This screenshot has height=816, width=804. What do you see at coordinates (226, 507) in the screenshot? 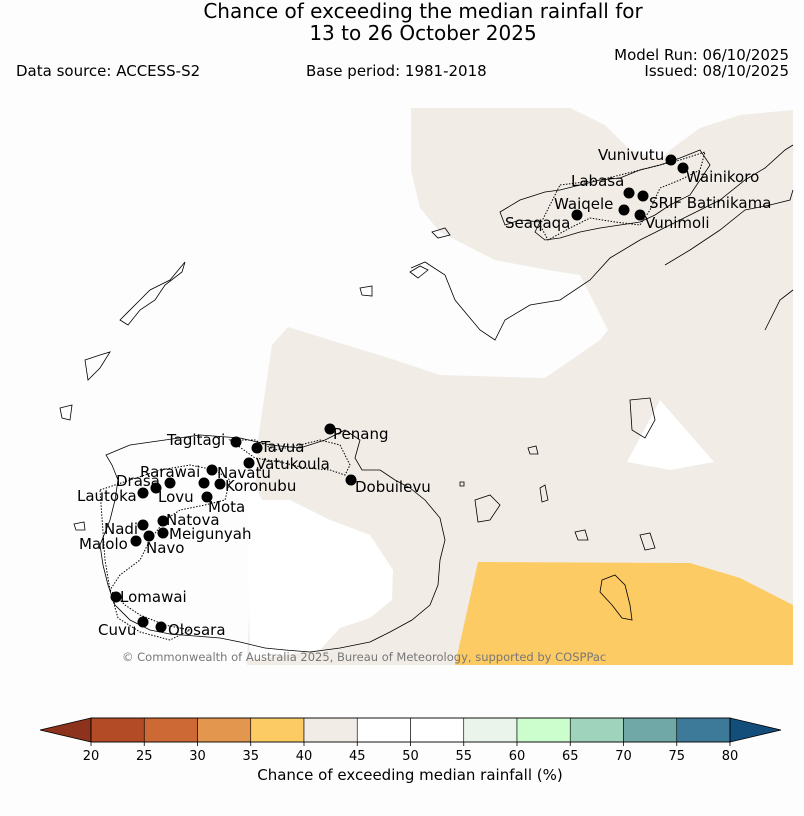
I see `location-label-mota: Mota` at bounding box center [226, 507].